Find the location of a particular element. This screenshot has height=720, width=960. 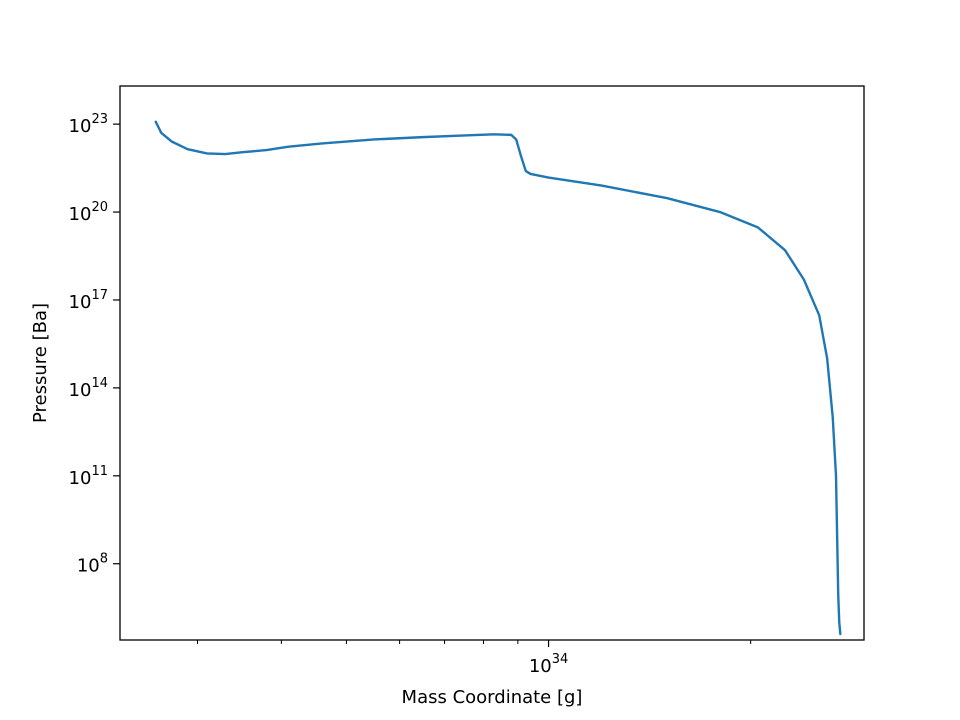

x-tick-label: 1034 is located at coordinates (548, 664).